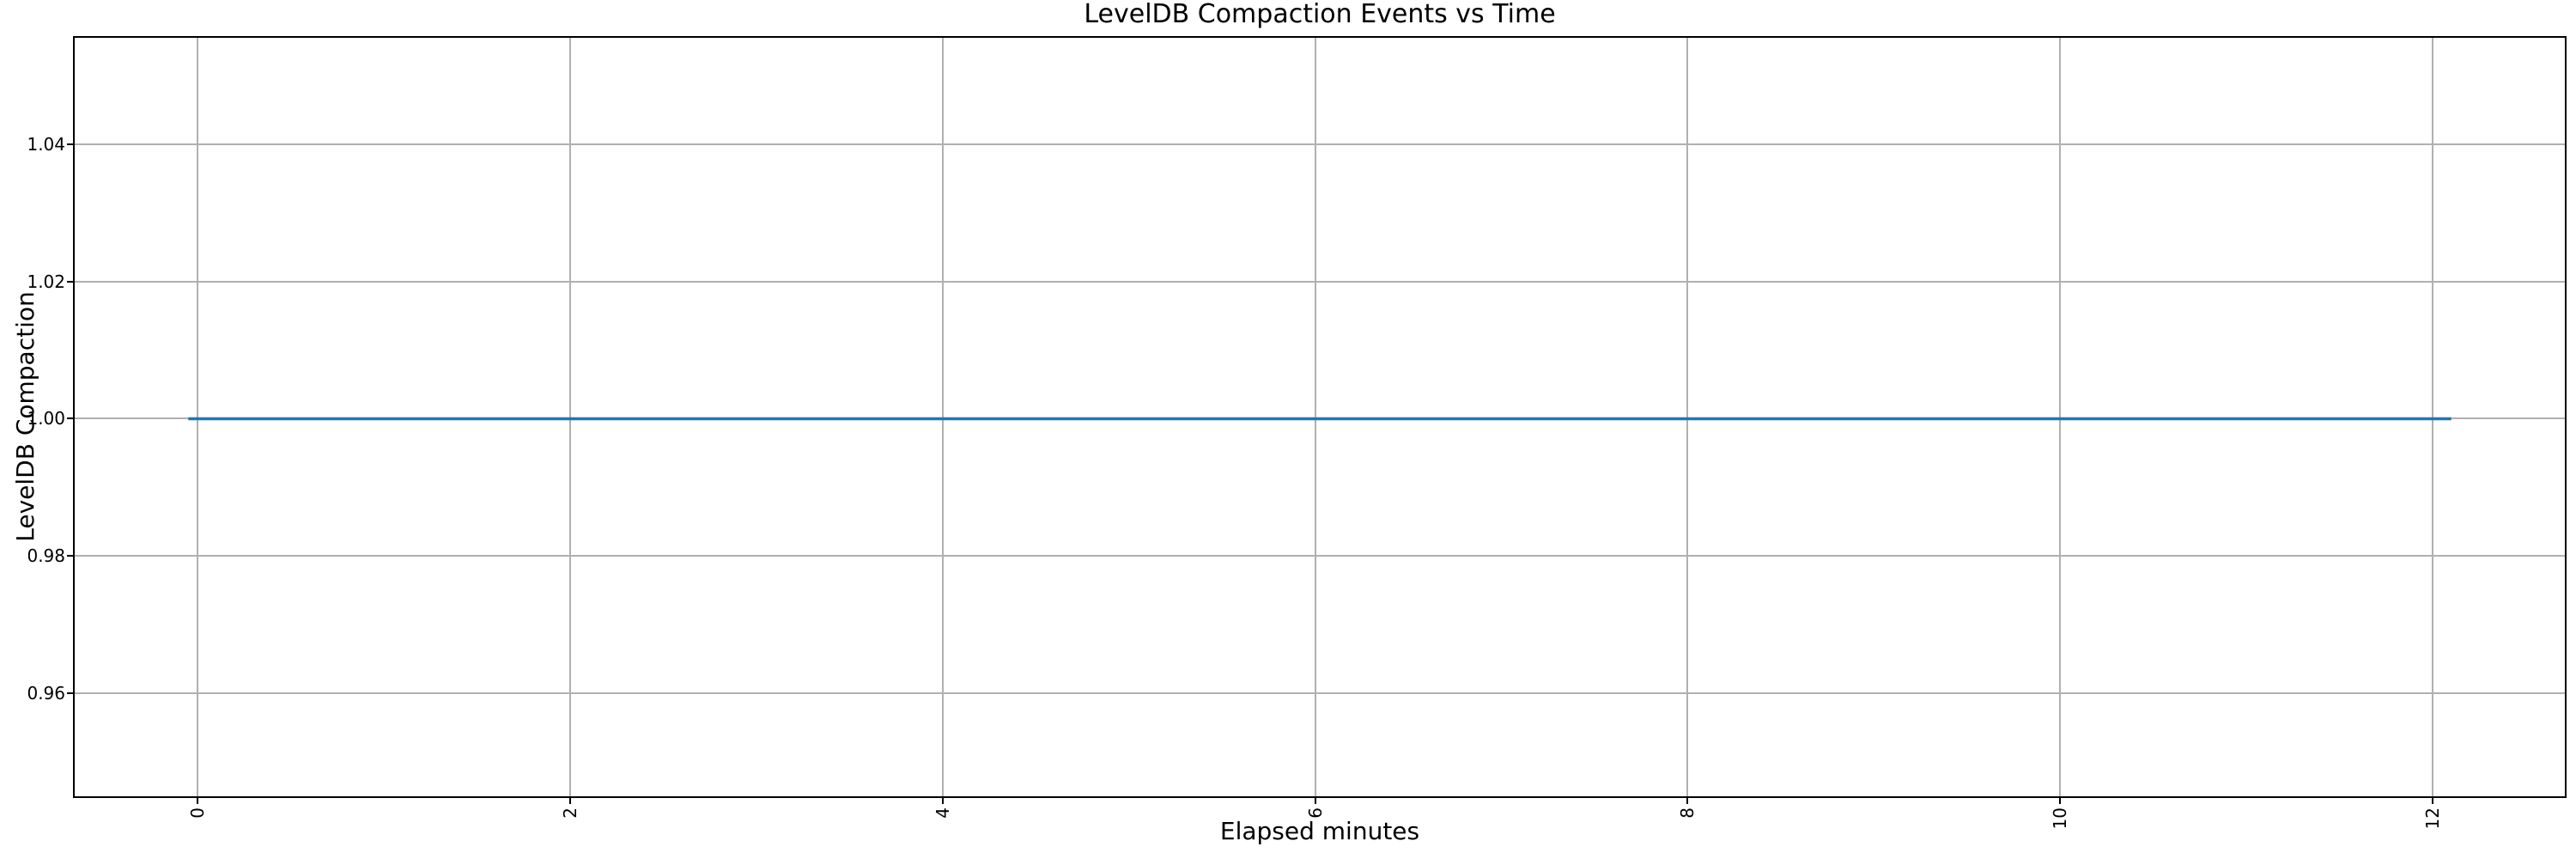 The height and width of the screenshot is (859, 2576). I want to click on y-tick-label: 0.96, so click(46, 694).